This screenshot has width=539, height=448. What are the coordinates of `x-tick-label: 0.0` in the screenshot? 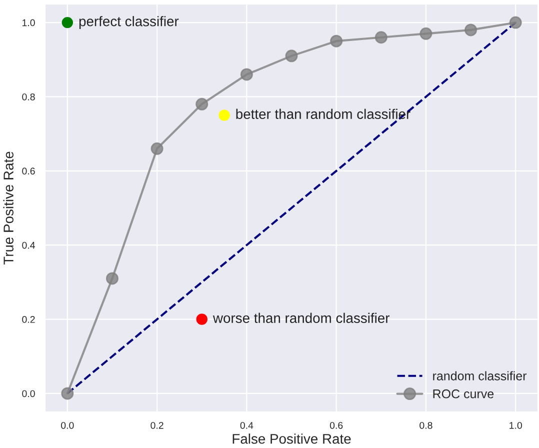 It's located at (67, 425).